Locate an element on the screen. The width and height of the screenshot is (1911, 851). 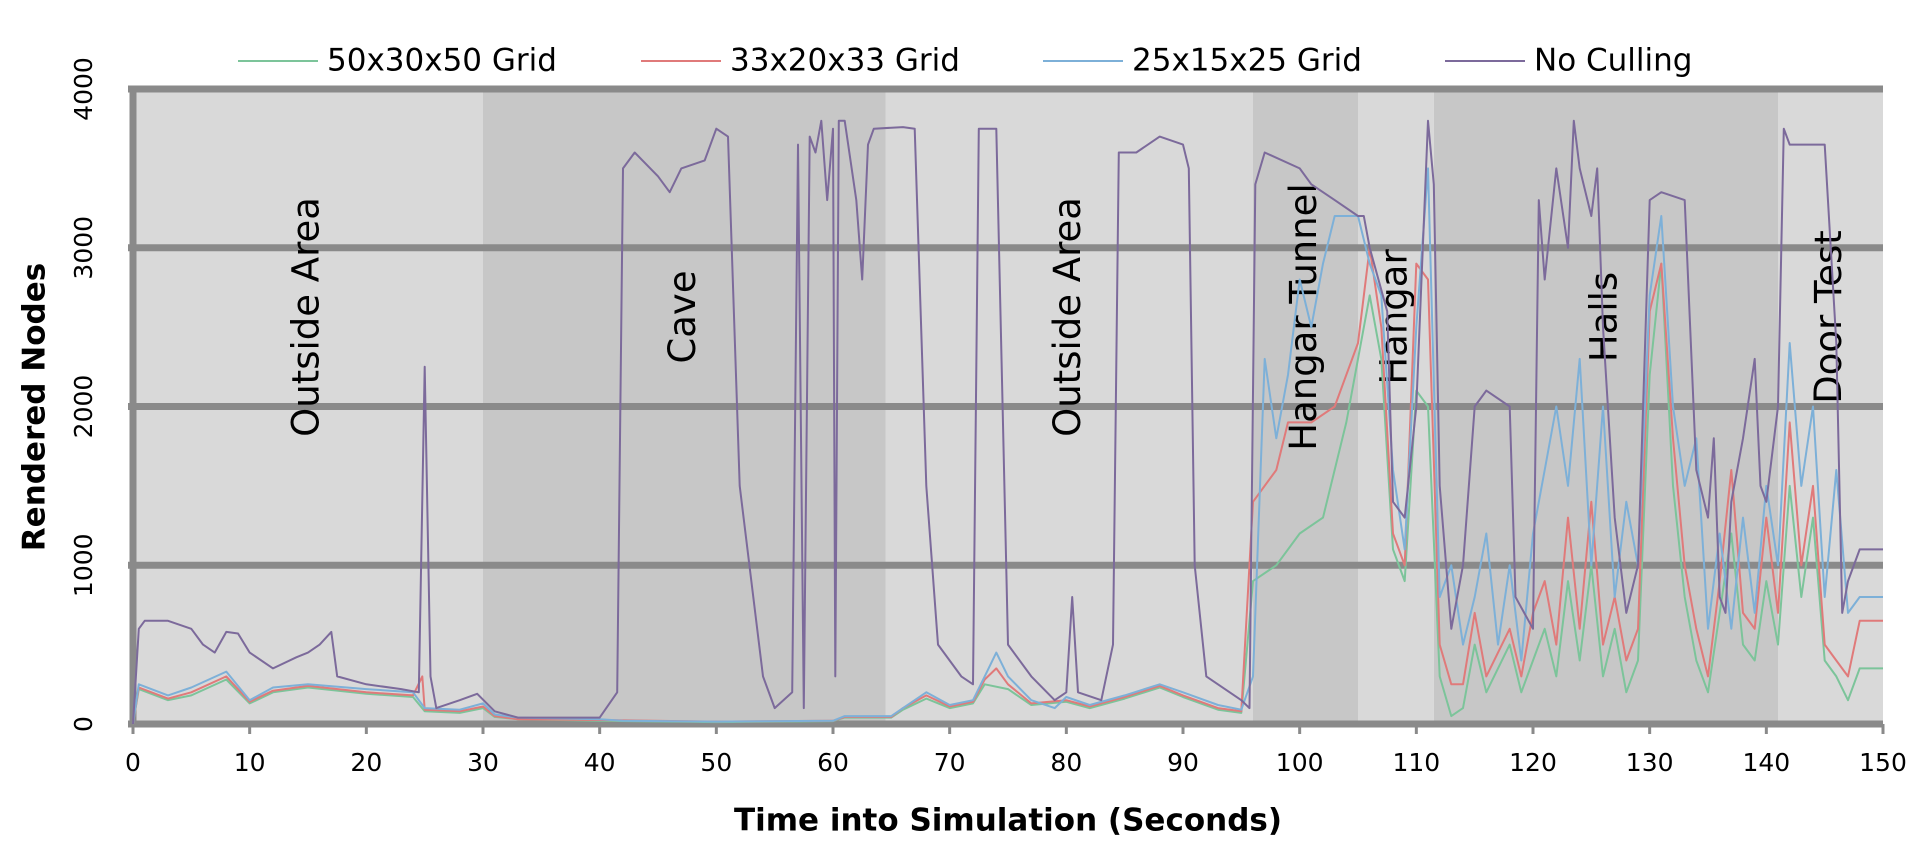
legend-label: 50x30x50 Grid is located at coordinates (442, 61).